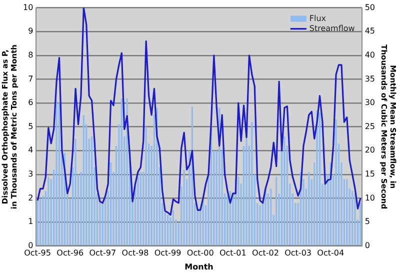  I want to click on y-tick-label: 4, so click(31, 150).